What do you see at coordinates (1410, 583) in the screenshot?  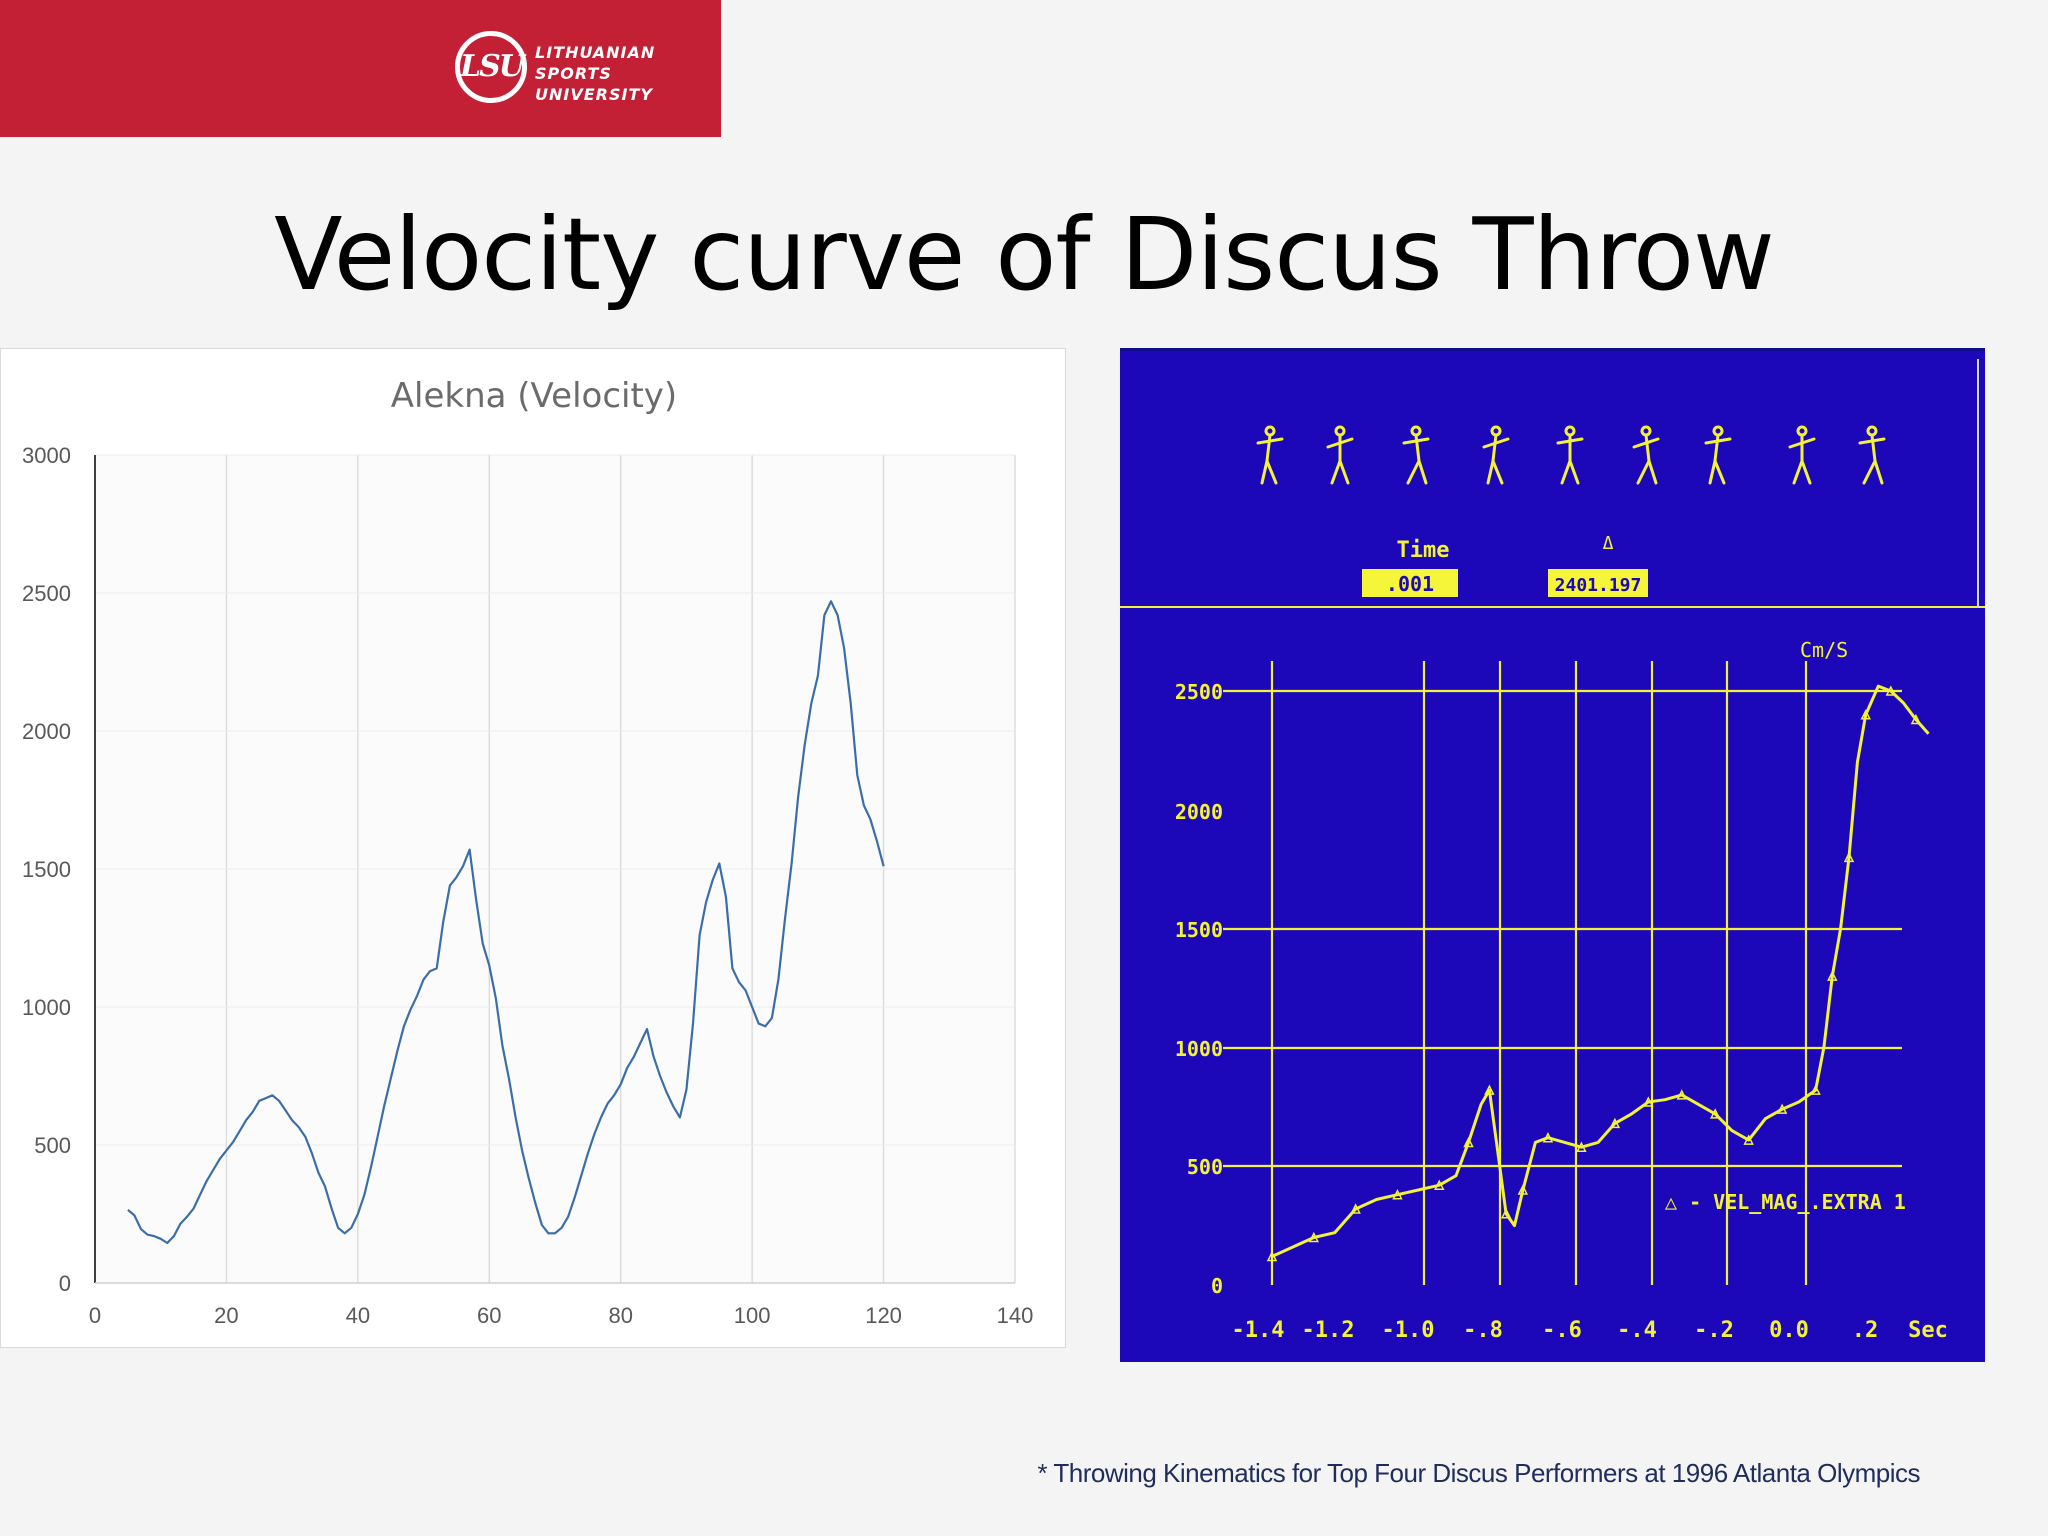 I see `time-readout-box` at bounding box center [1410, 583].